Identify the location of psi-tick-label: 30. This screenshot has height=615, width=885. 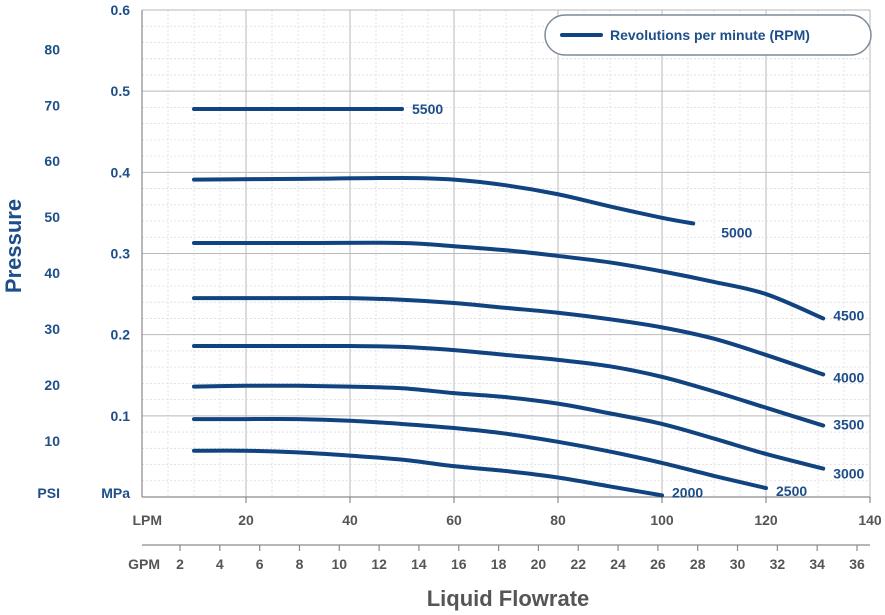
(52, 329).